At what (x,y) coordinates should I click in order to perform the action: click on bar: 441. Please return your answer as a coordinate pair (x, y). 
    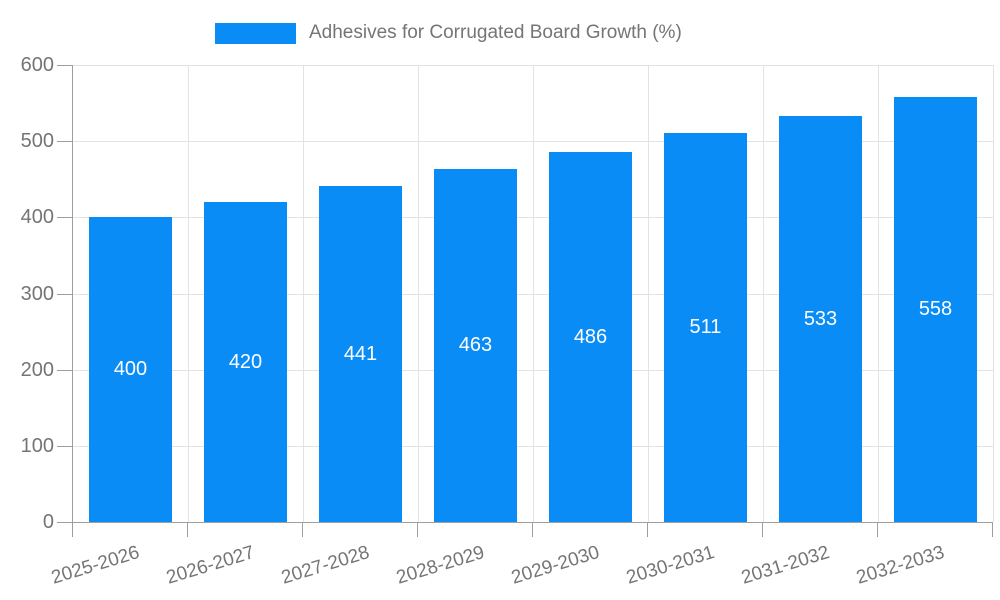
    Looking at the image, I should click on (360, 354).